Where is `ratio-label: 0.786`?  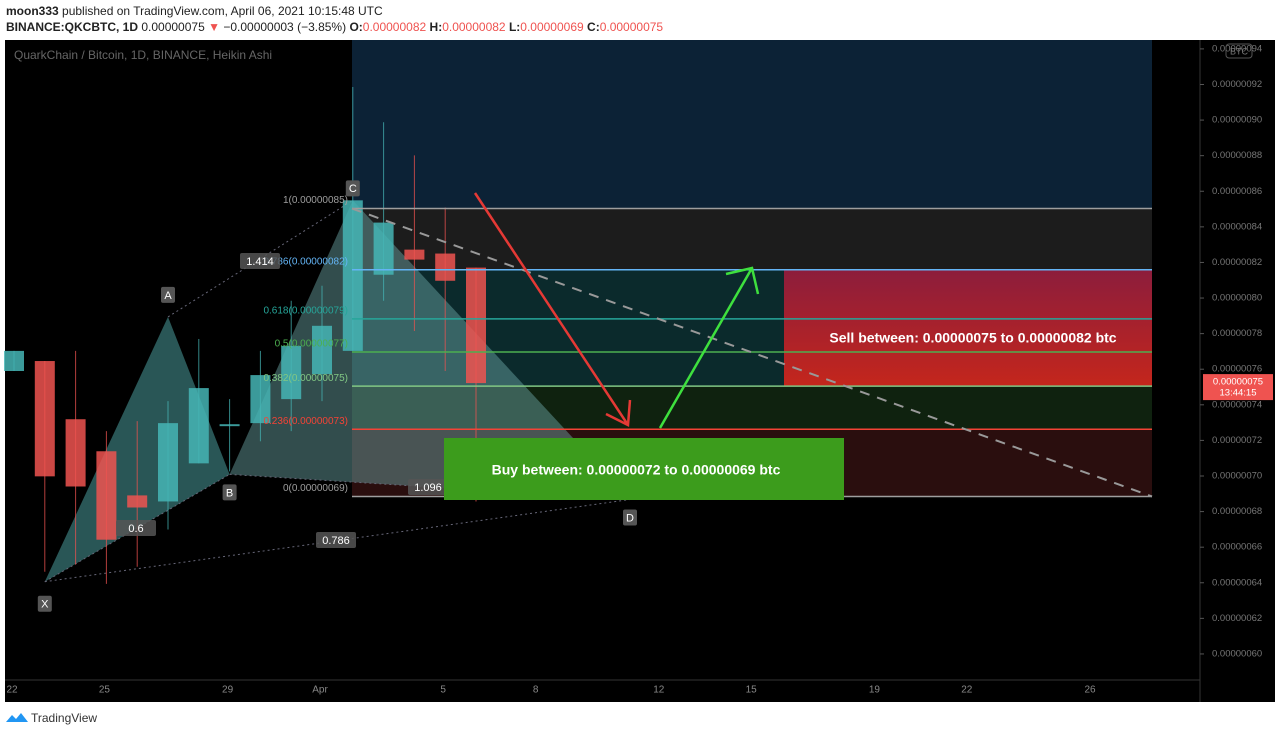
ratio-label: 0.786 is located at coordinates (336, 541).